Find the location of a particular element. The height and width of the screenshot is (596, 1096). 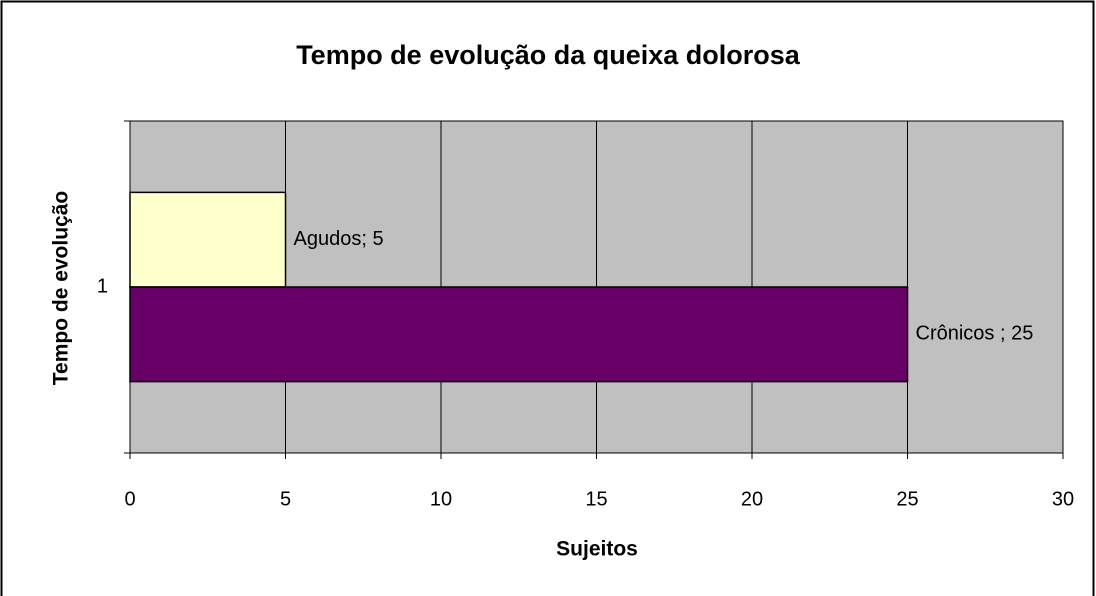

x-tick-label: 0 is located at coordinates (129, 499).